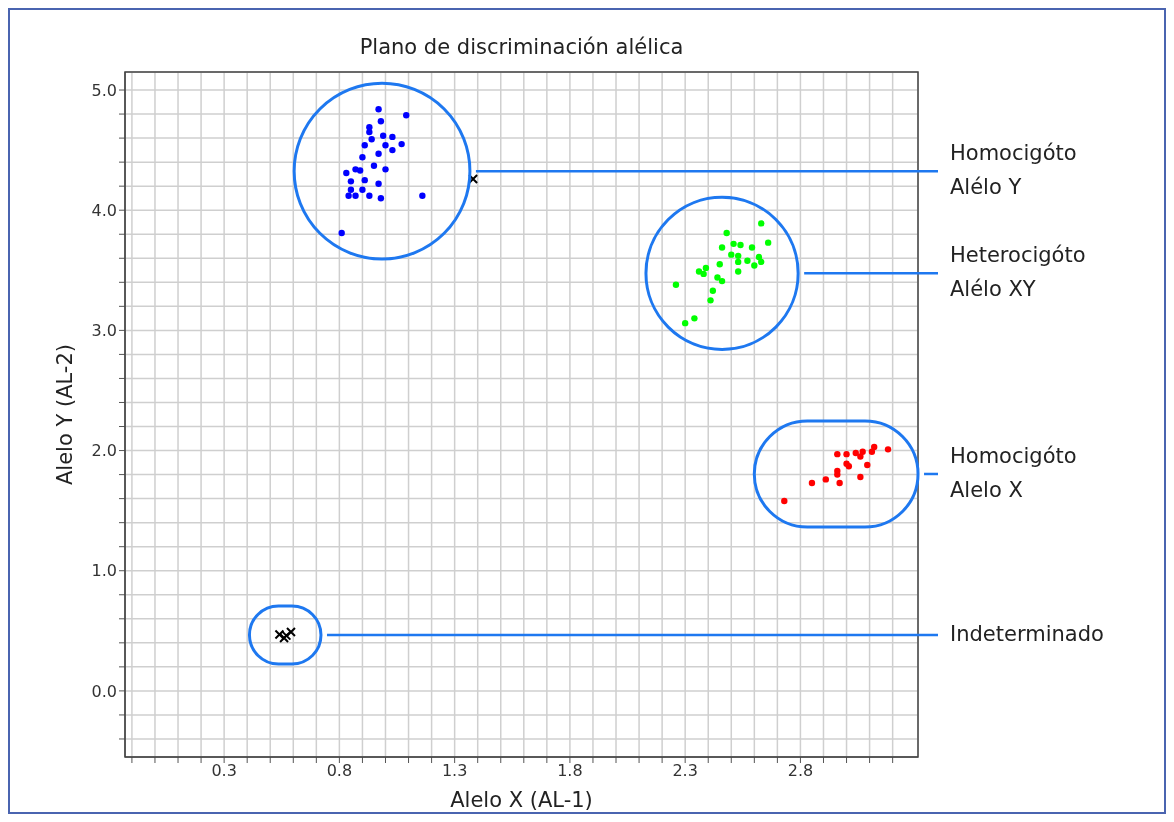 The width and height of the screenshot is (1174, 822). I want to click on x-tick-label: 0.8, so click(339, 771).